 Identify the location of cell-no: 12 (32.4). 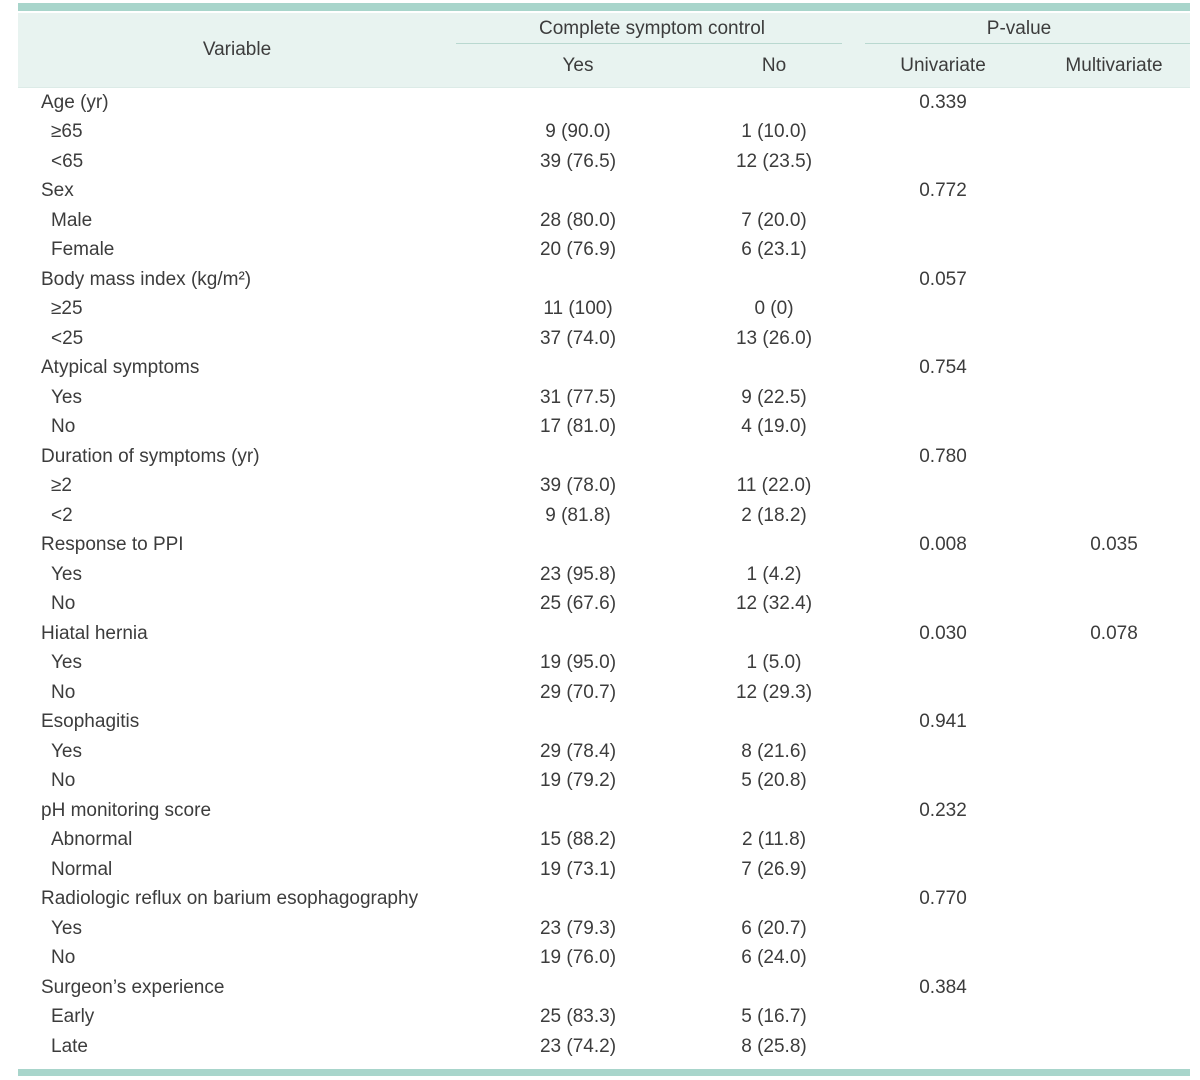
(774, 604).